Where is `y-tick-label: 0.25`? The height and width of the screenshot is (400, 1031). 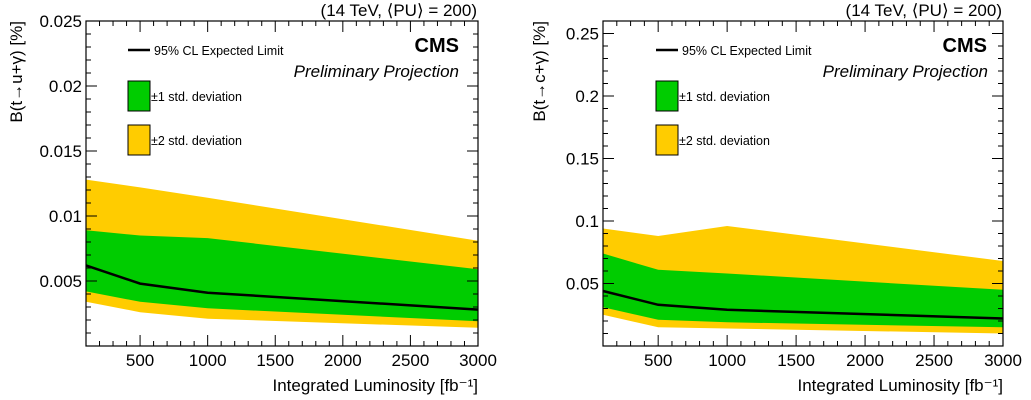 y-tick-label: 0.25 is located at coordinates (582, 34).